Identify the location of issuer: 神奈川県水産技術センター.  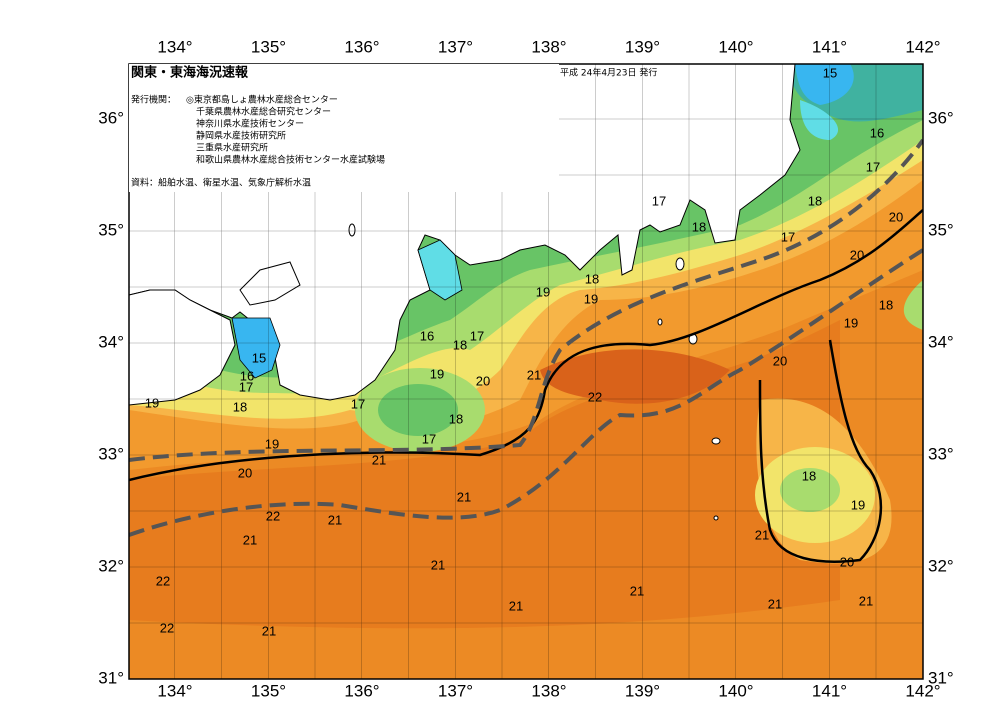
(250, 124).